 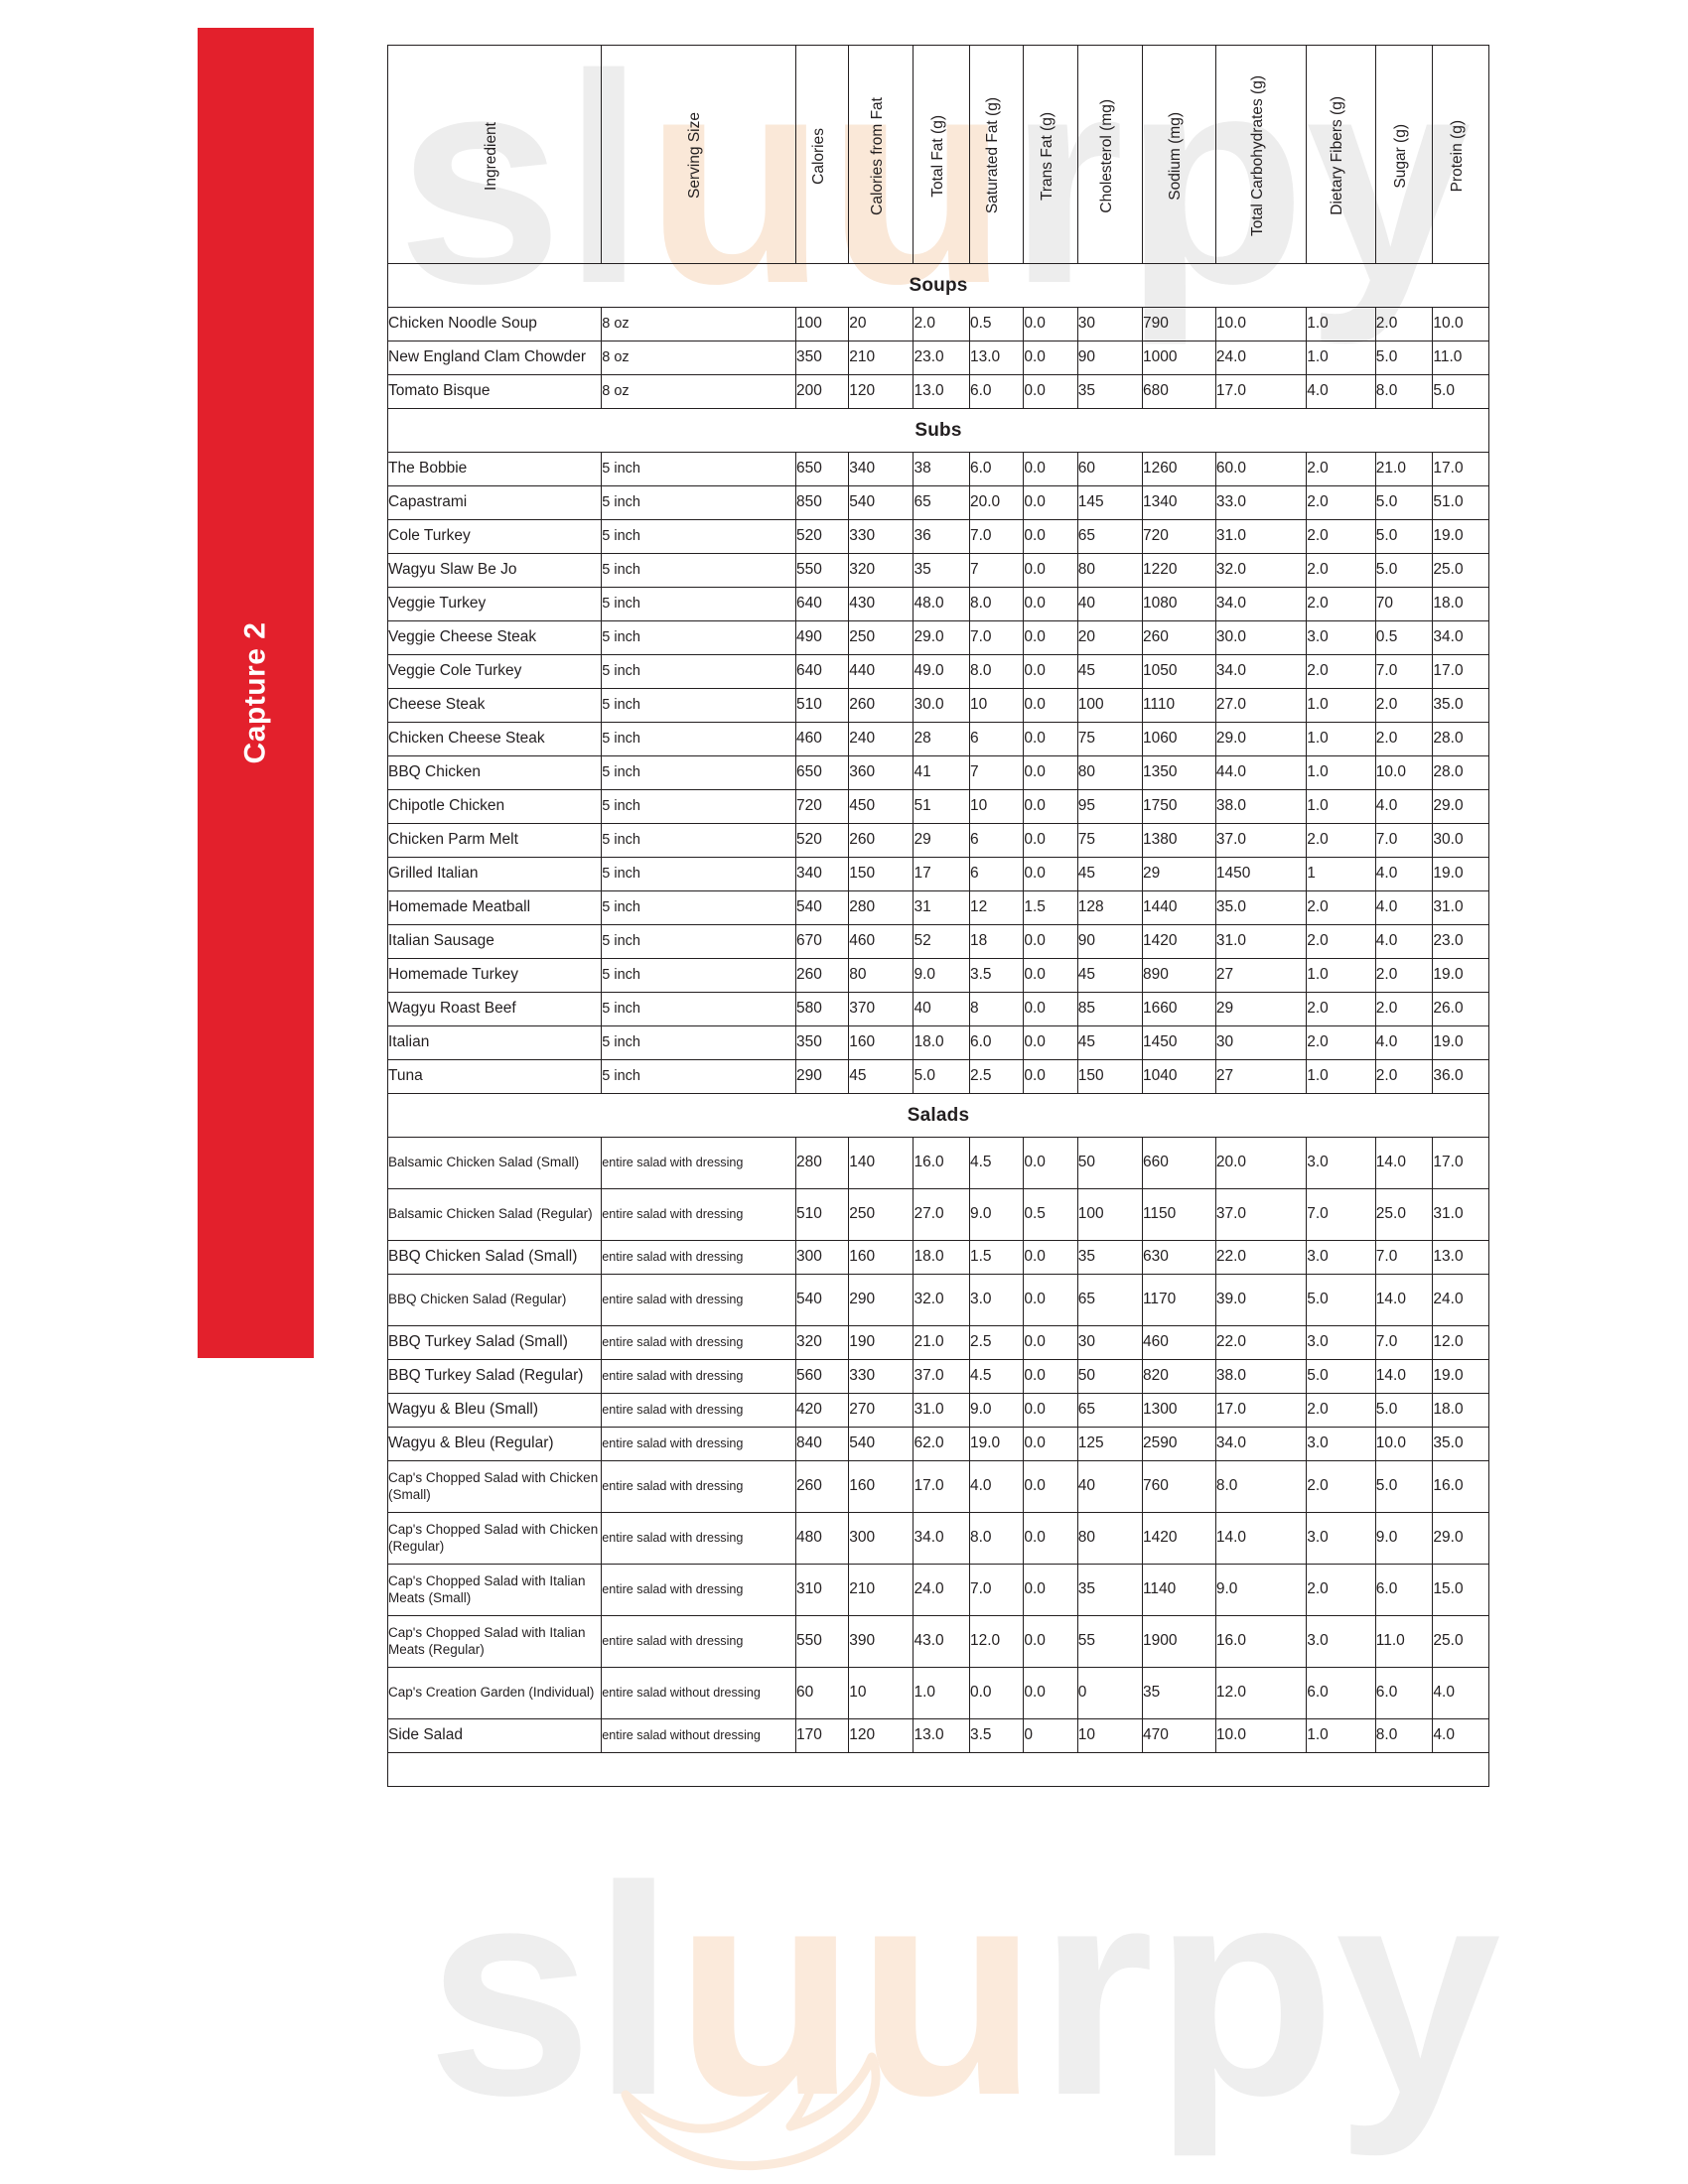 What do you see at coordinates (494, 1163) in the screenshot?
I see `cell-ingredient: Balsamic Chicken Salad (Small)` at bounding box center [494, 1163].